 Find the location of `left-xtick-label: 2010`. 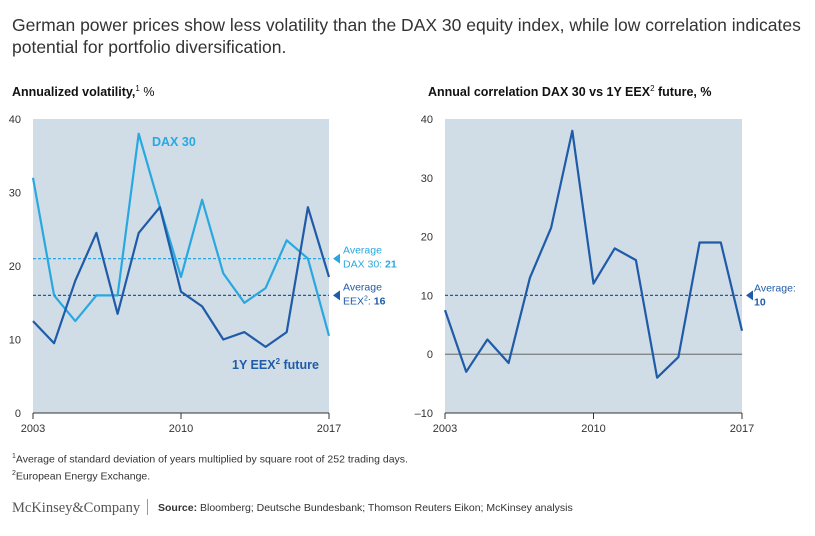

left-xtick-label: 2010 is located at coordinates (181, 429).